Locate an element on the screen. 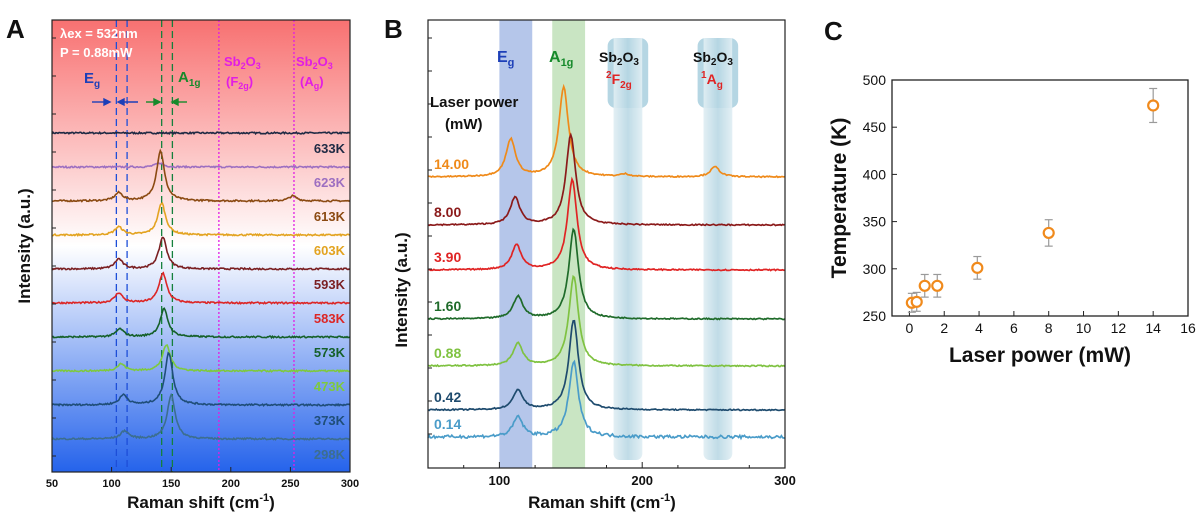 Image resolution: width=1197 pixels, height=517 pixels. series-label: 3.90 is located at coordinates (447, 257).